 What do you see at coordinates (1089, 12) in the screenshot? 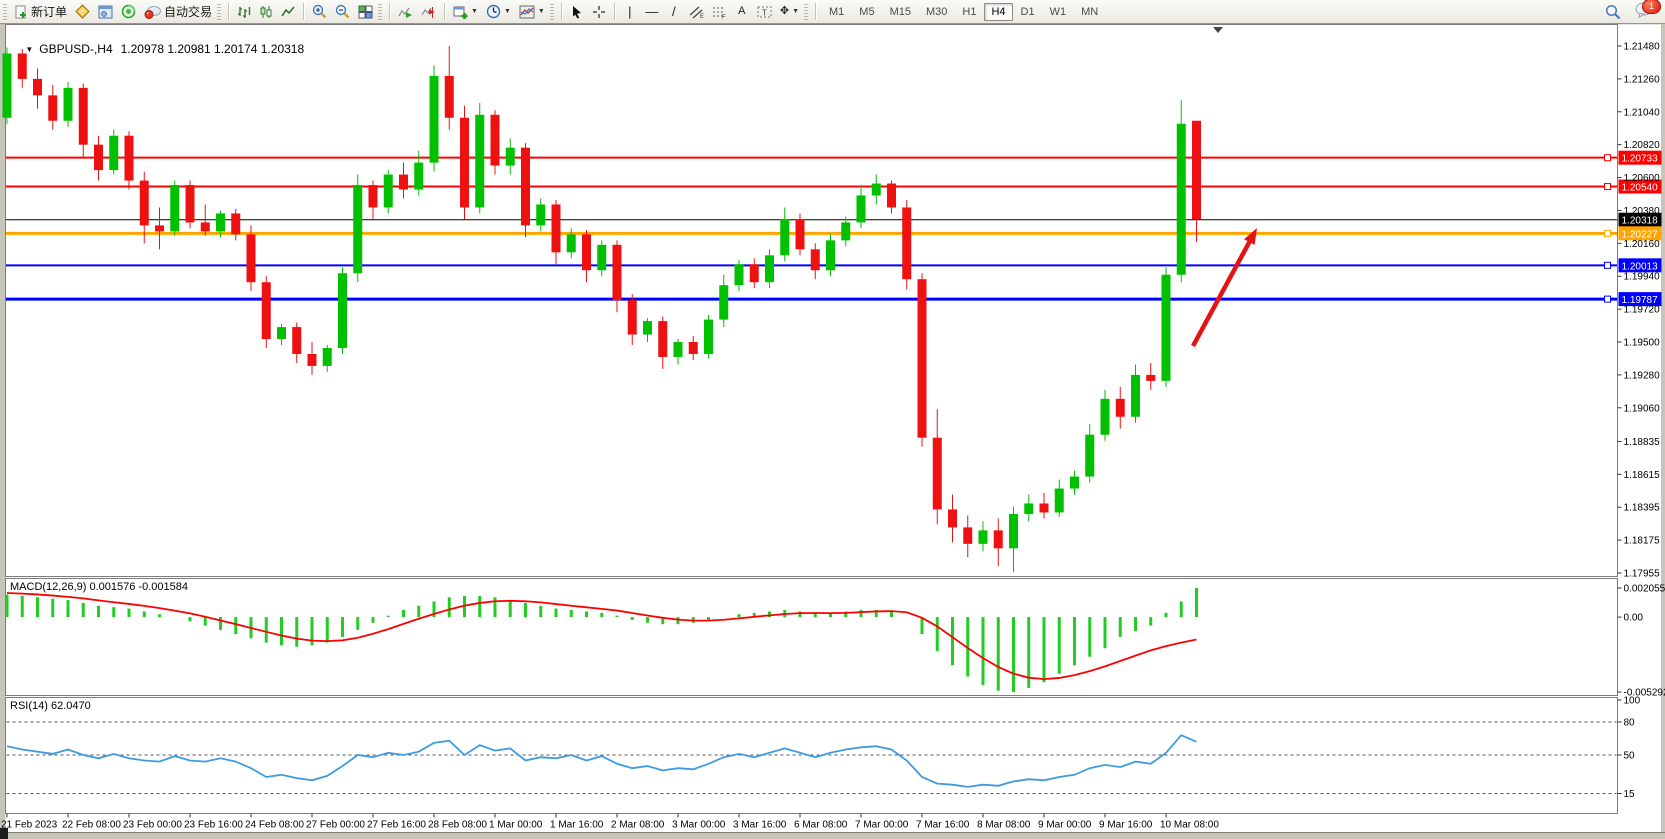
I see `timeframe-button-MN: MN` at bounding box center [1089, 12].